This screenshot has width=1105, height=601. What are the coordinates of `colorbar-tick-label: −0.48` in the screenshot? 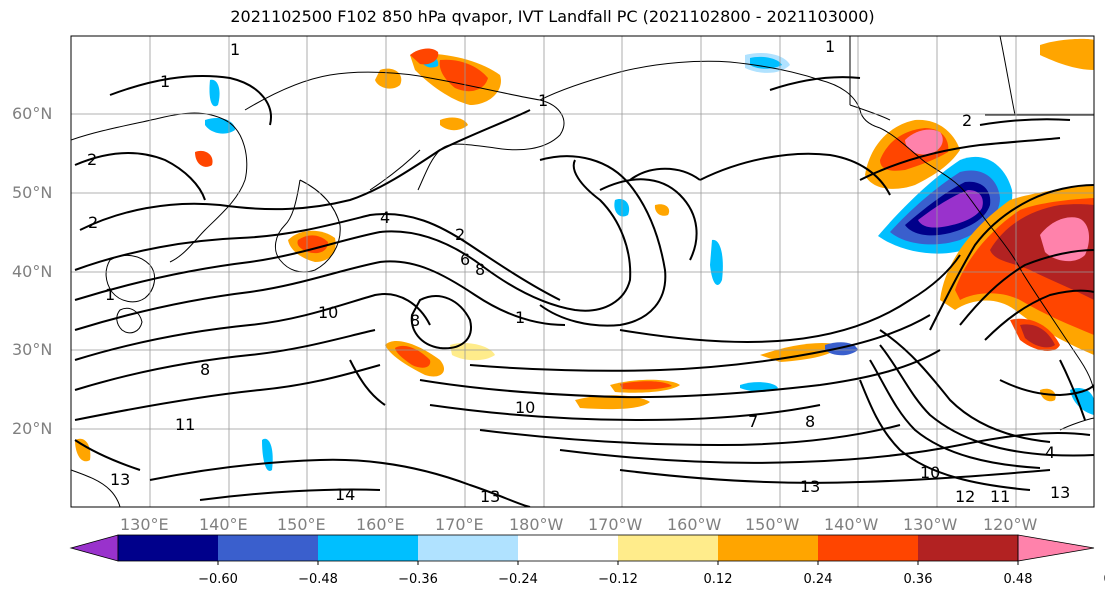 It's located at (318, 579).